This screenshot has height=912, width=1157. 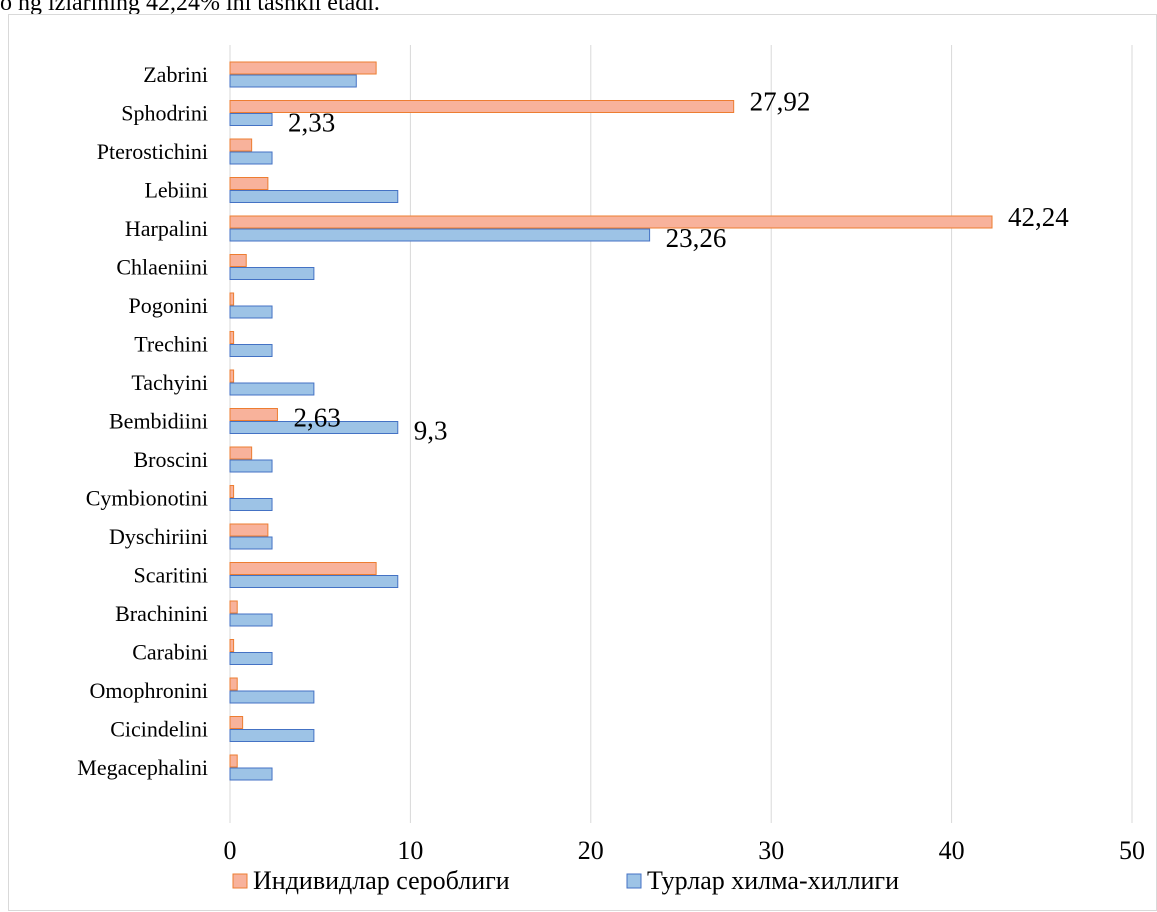 I want to click on data-label-sphodrini-series-2: 2,33, so click(x=311, y=123).